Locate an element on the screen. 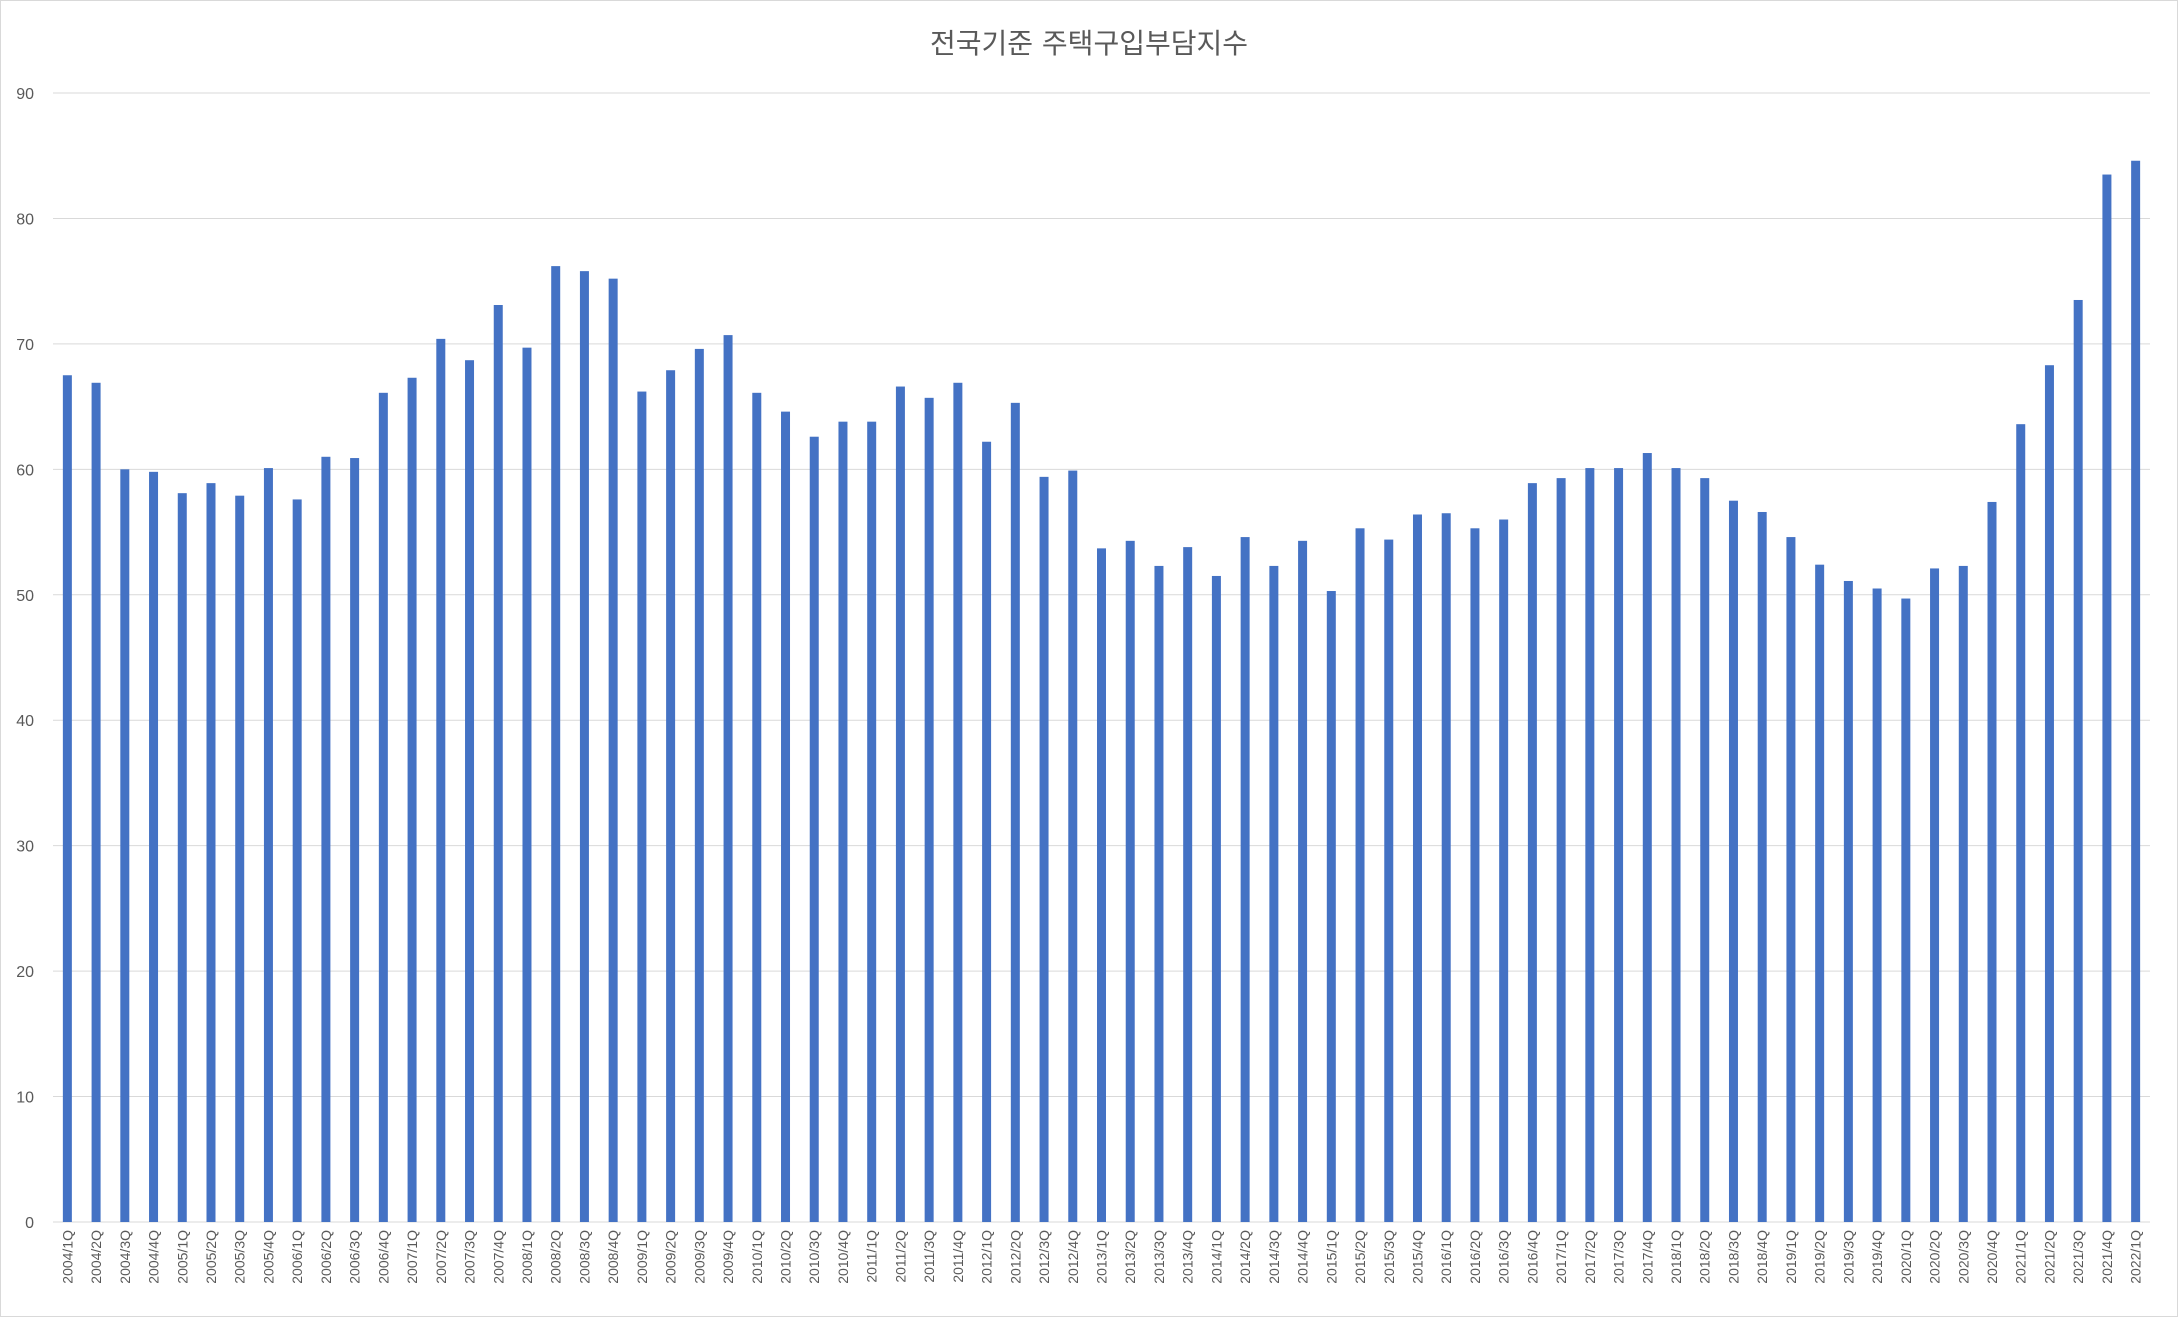 The width and height of the screenshot is (2178, 1317). bar-2010-3Q is located at coordinates (814, 829).